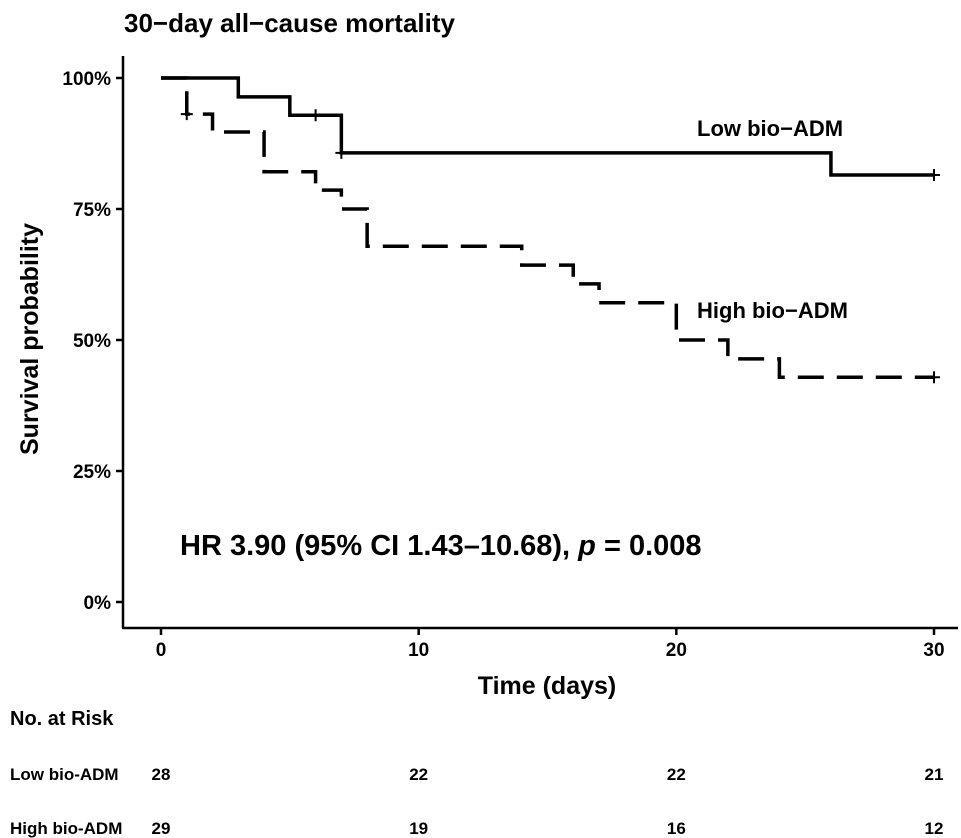 The width and height of the screenshot is (961, 838). What do you see at coordinates (64, 774) in the screenshot?
I see `risk-row-label: Low bio-ADM` at bounding box center [64, 774].